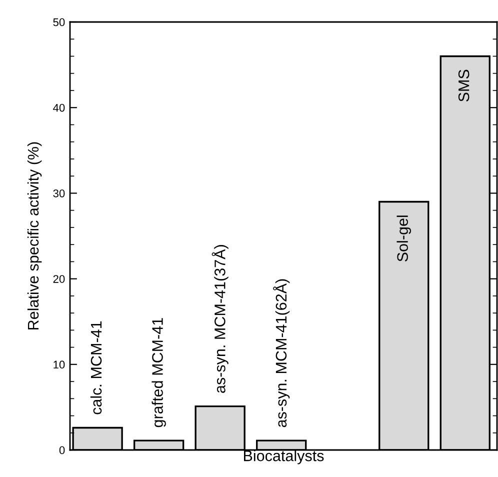 Image resolution: width=498 pixels, height=477 pixels. I want to click on x-tick-label: Sol-gel, so click(403, 239).